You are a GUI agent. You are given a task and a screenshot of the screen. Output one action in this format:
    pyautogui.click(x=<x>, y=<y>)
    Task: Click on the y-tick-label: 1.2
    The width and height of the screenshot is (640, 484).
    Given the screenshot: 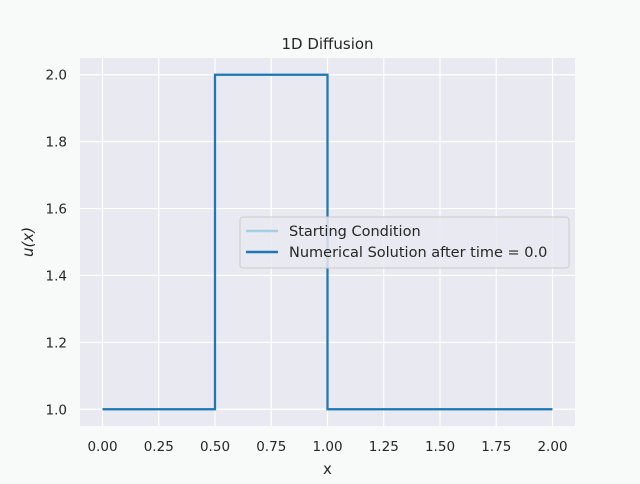 What is the action you would take?
    pyautogui.click(x=56, y=343)
    